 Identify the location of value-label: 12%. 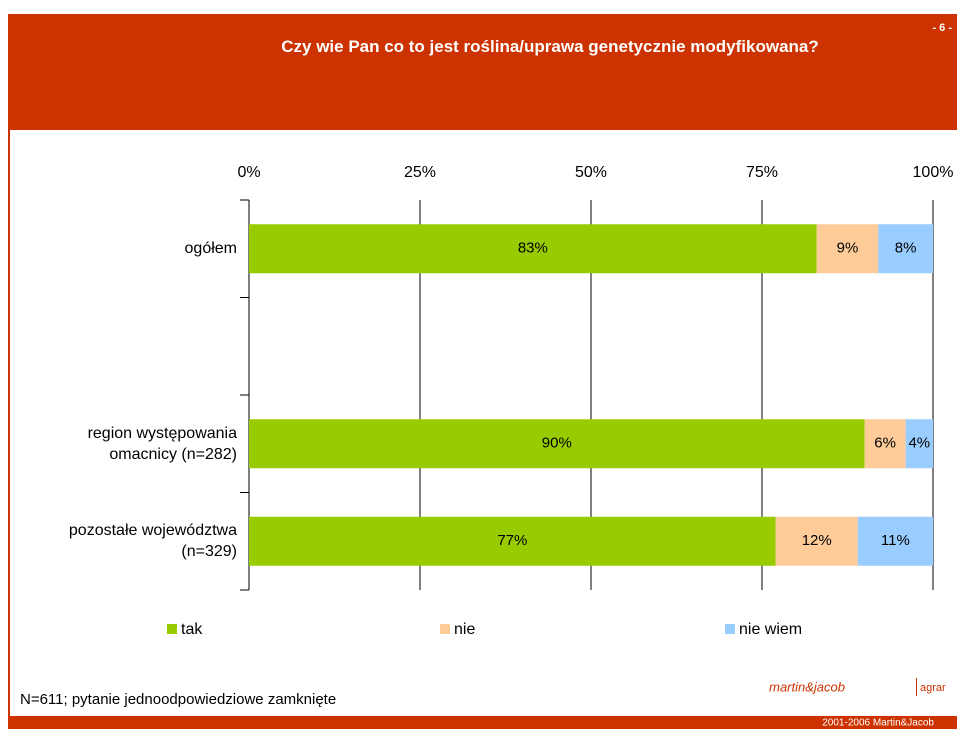
(817, 540).